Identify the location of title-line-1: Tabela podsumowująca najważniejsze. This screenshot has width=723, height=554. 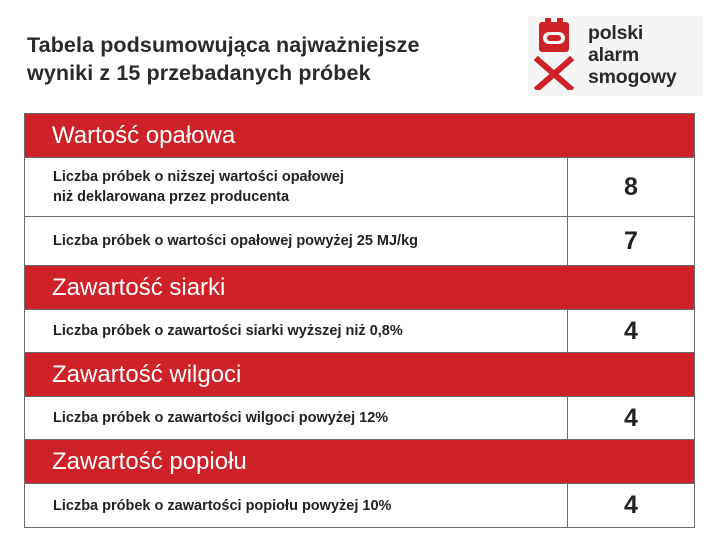
(223, 45).